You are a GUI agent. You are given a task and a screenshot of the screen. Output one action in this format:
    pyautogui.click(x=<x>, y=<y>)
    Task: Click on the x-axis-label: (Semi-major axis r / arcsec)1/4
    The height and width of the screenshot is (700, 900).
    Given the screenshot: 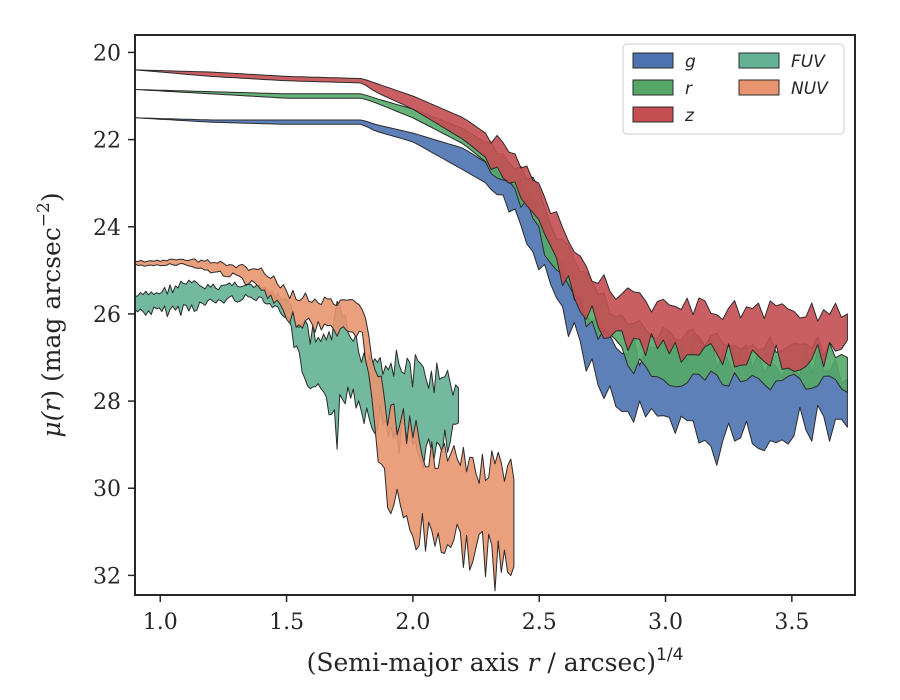 What is the action you would take?
    pyautogui.click(x=495, y=661)
    